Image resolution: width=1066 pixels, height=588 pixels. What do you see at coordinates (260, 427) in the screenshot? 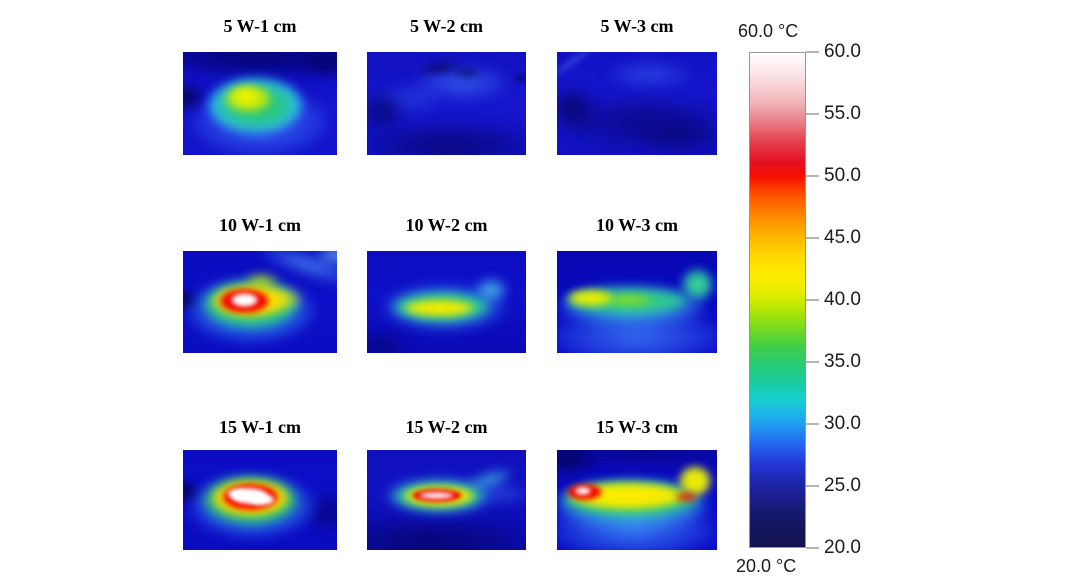
I see `panel-label-15w-1cm: 15 W-1 cm` at bounding box center [260, 427].